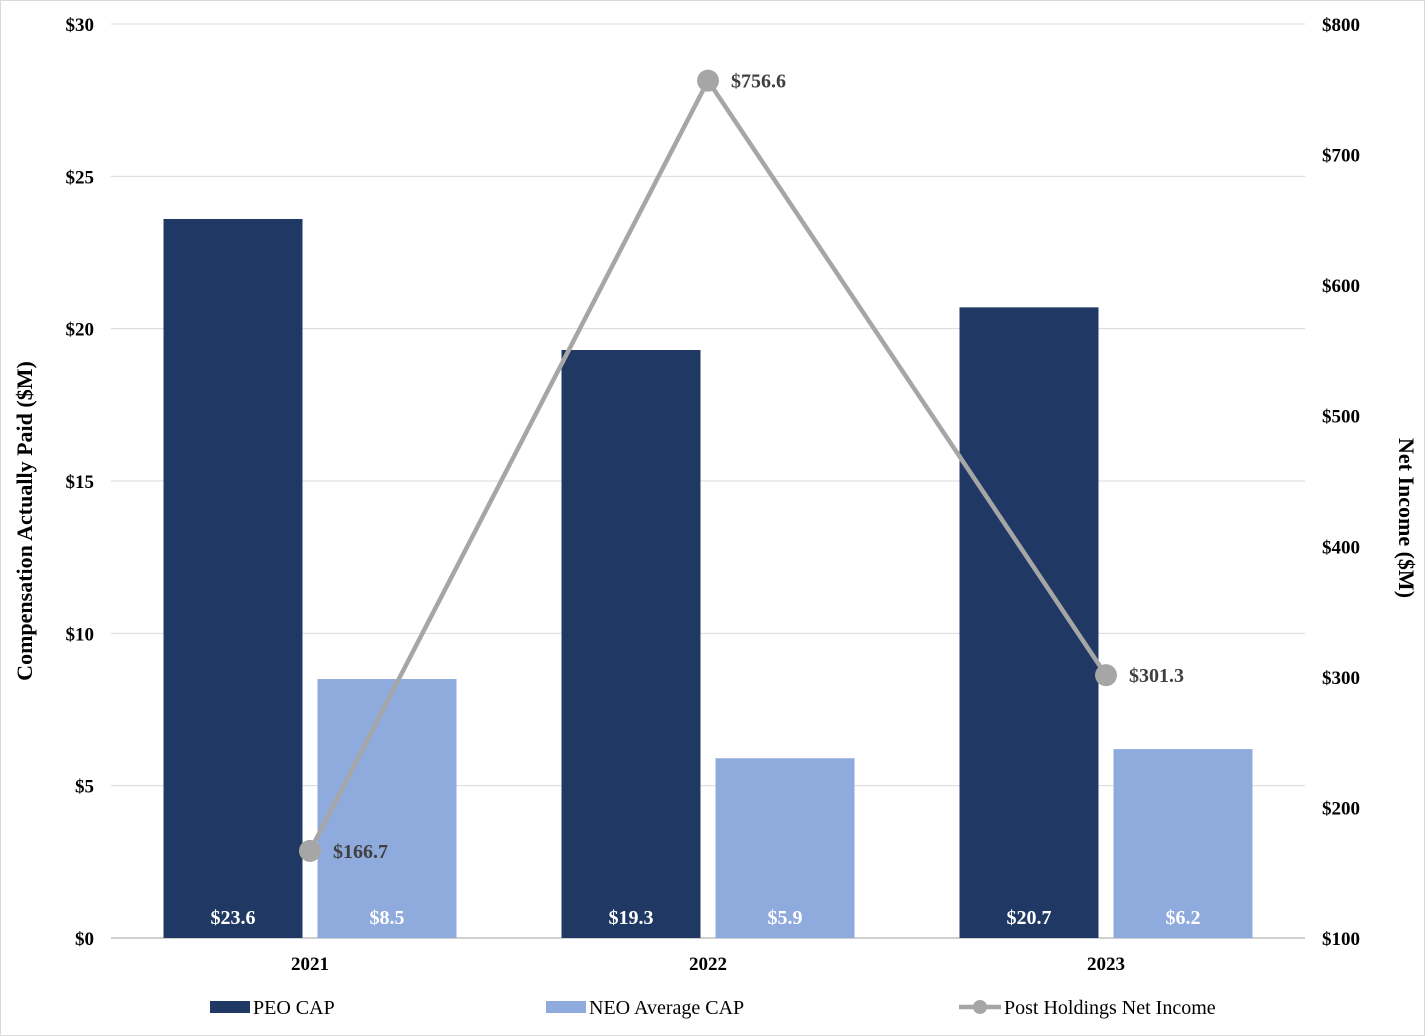 The width and height of the screenshot is (1425, 1036). Describe the element at coordinates (294, 1008) in the screenshot. I see `legend-label: PEO CAP` at that location.